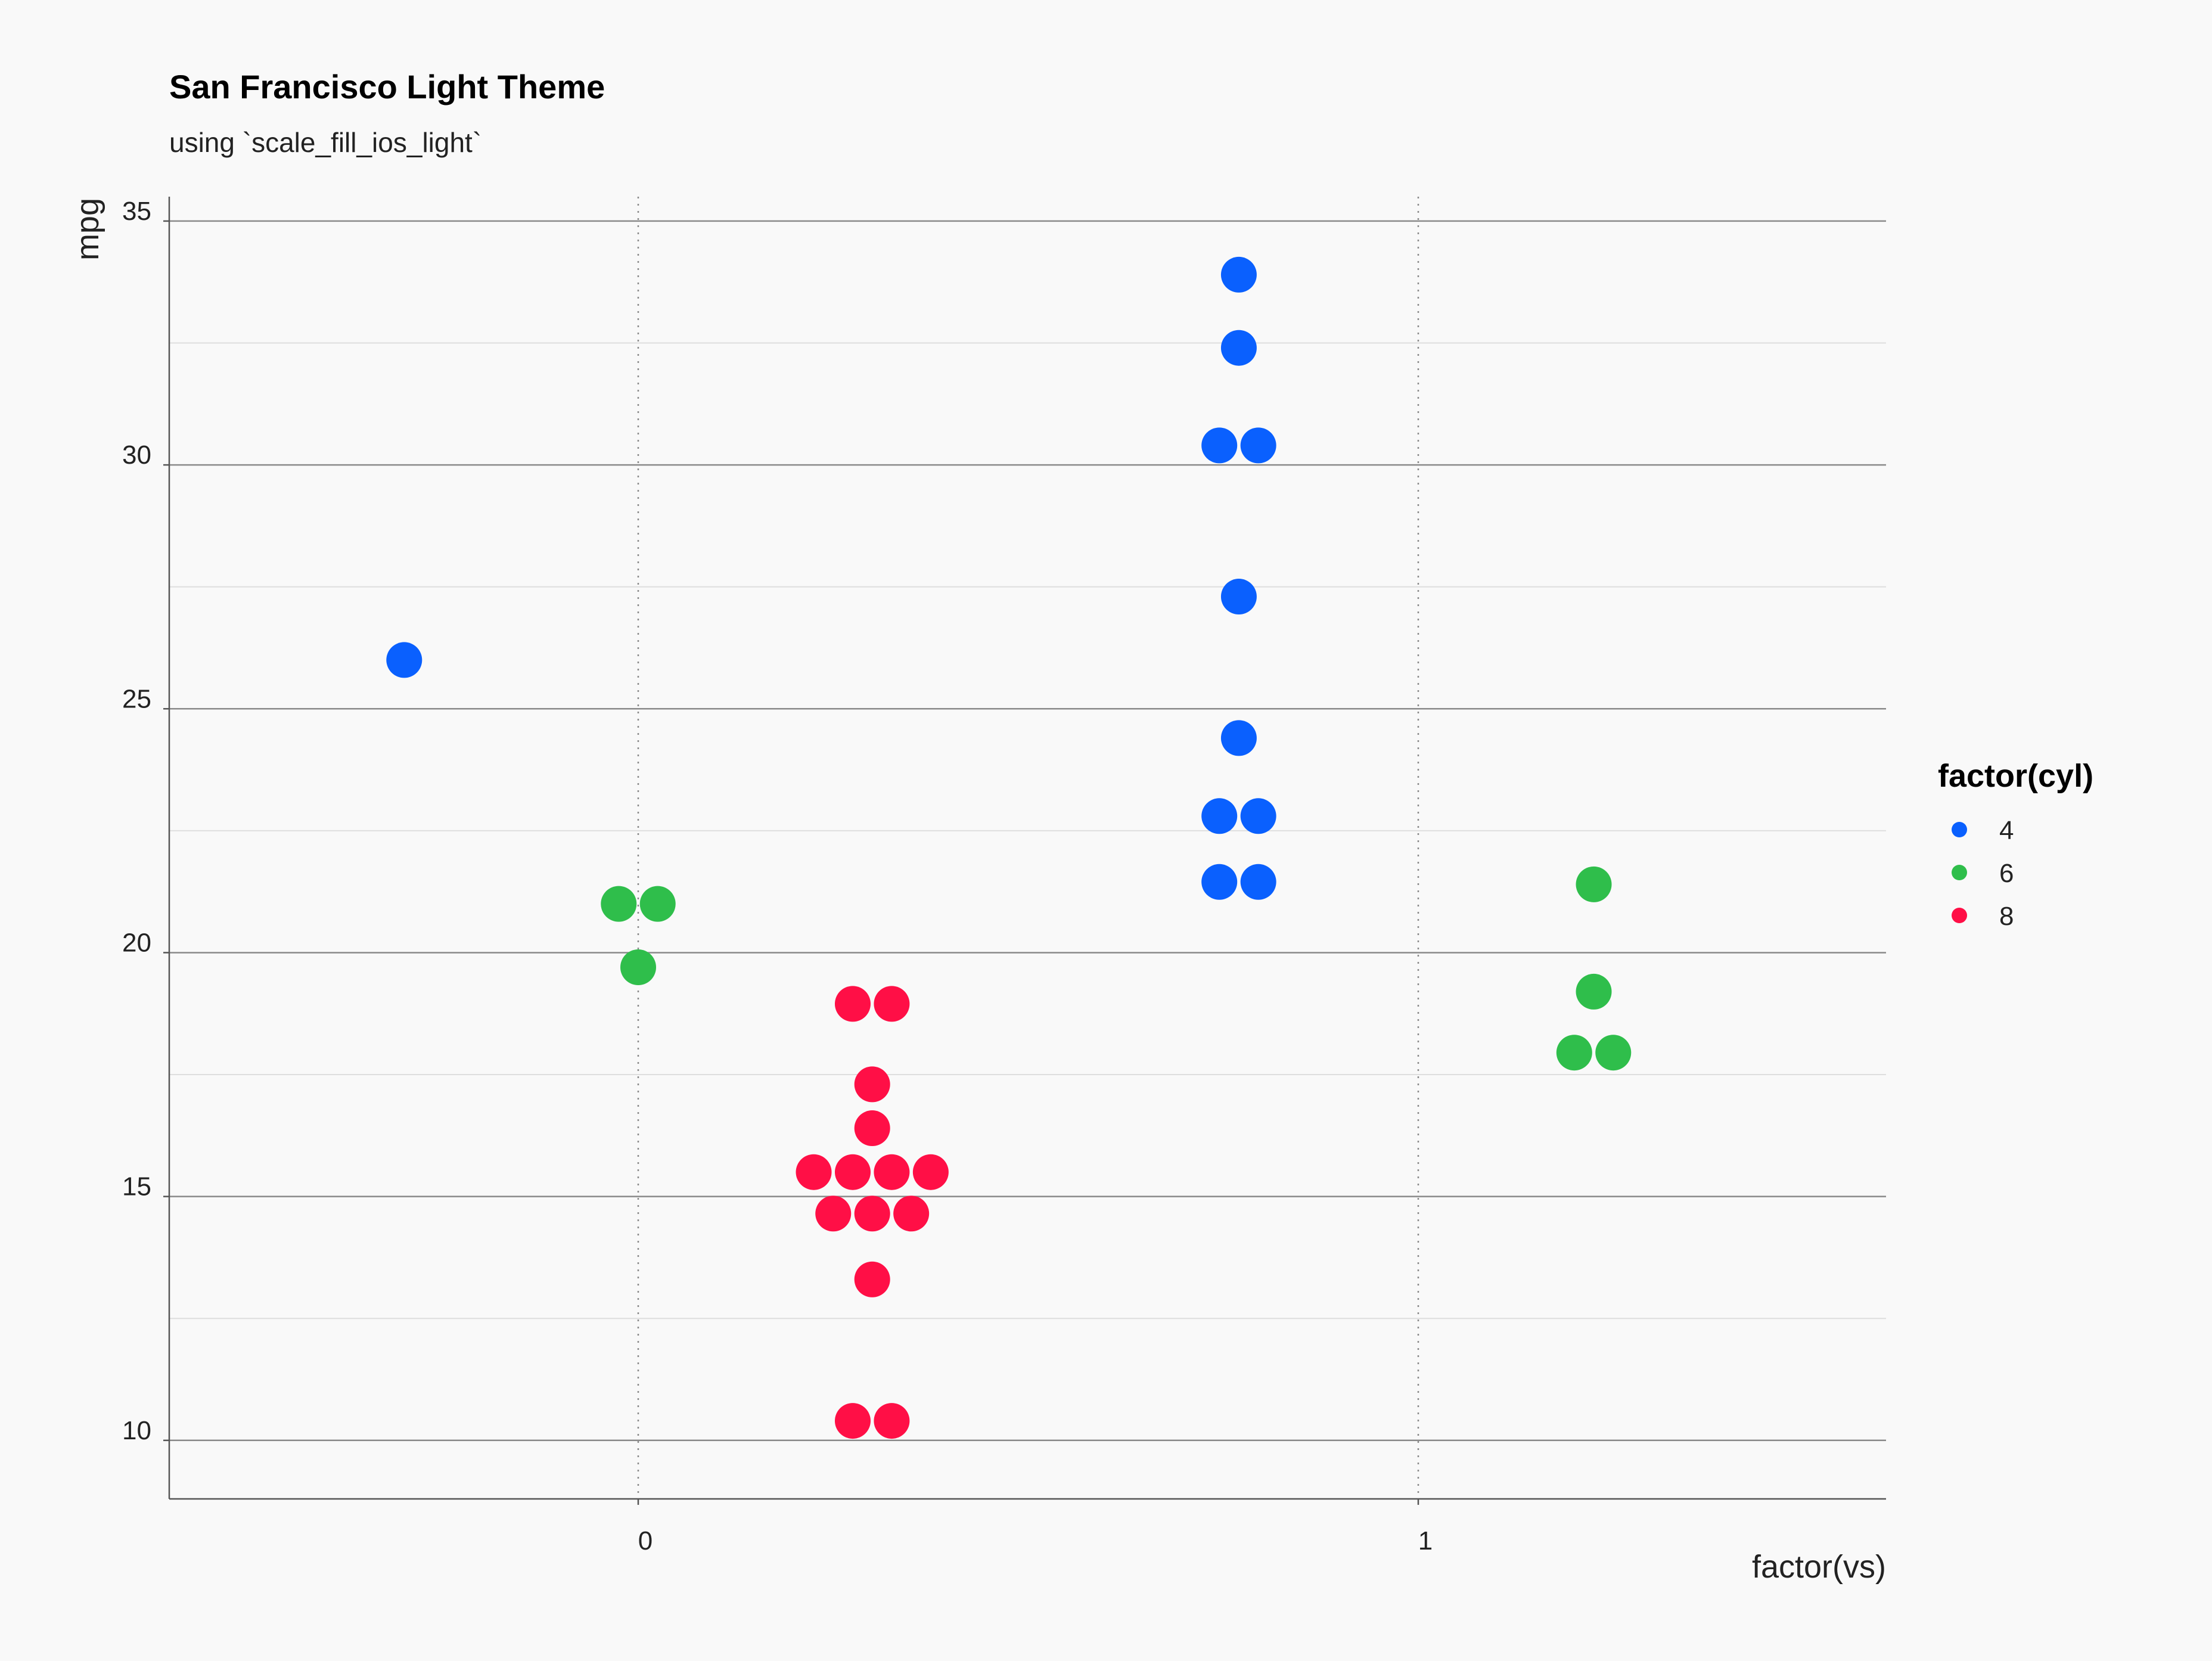 The image size is (2212, 1661). Describe the element at coordinates (136, 699) in the screenshot. I see `y-tick-label: 25` at that location.